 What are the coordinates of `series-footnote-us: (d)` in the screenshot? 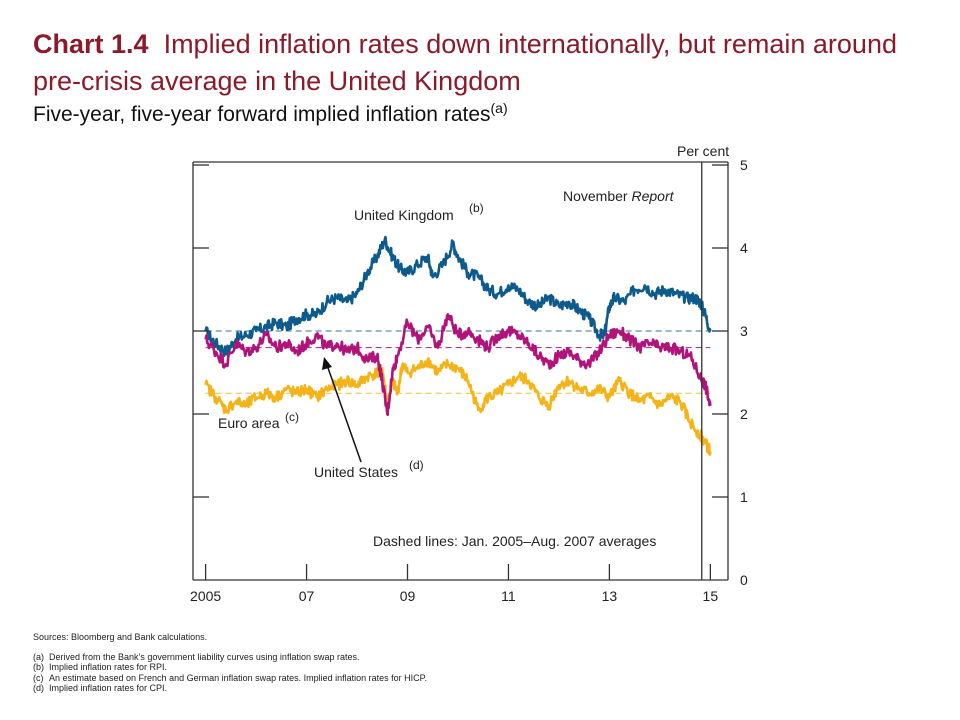 It's located at (416, 465).